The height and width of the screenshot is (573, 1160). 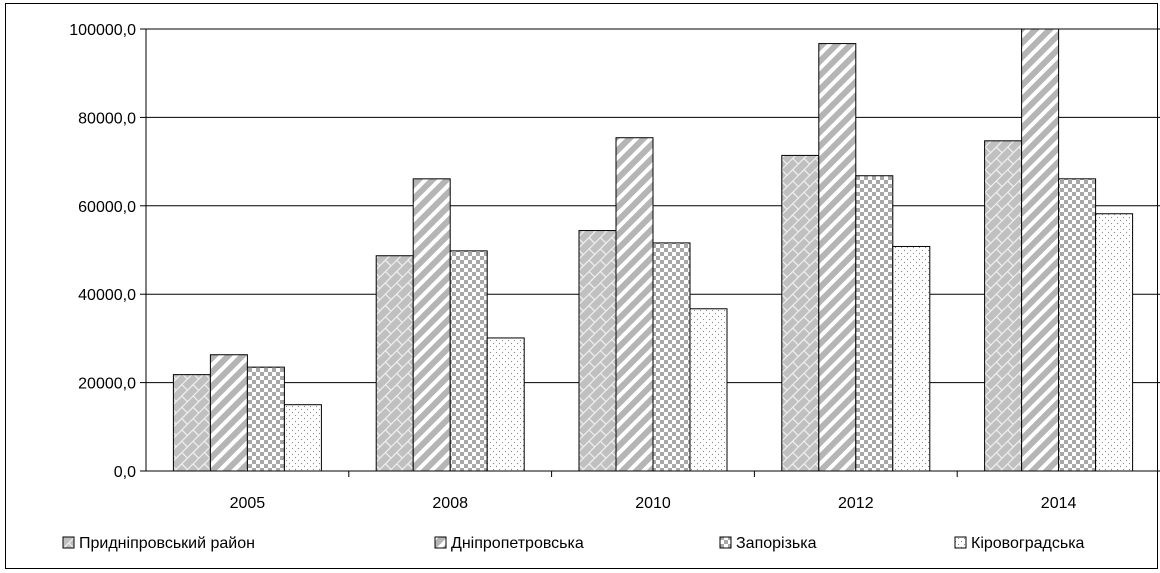 I want to click on y-tick-label: 40000,0, so click(x=107, y=295).